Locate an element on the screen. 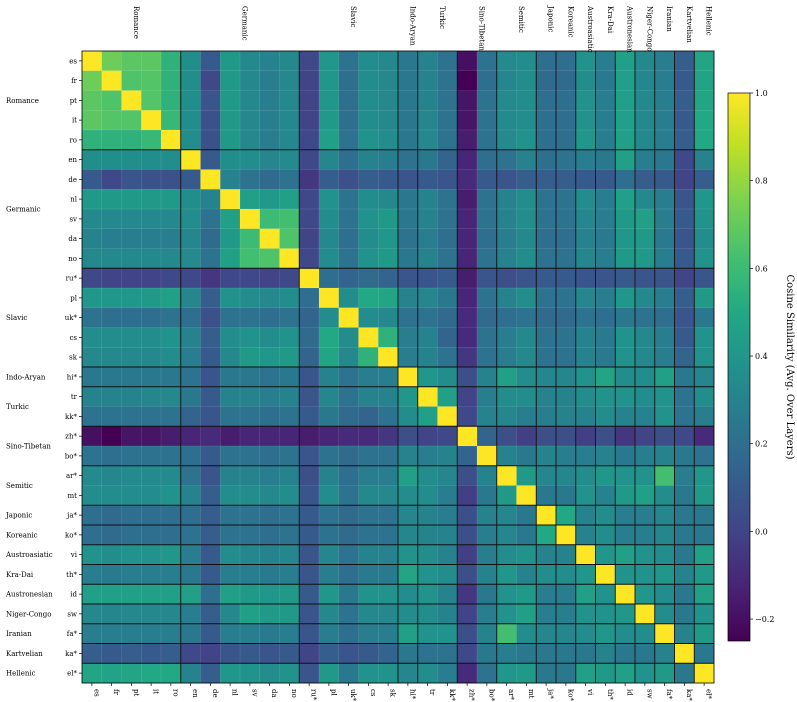  row-label: mt is located at coordinates (73, 496).